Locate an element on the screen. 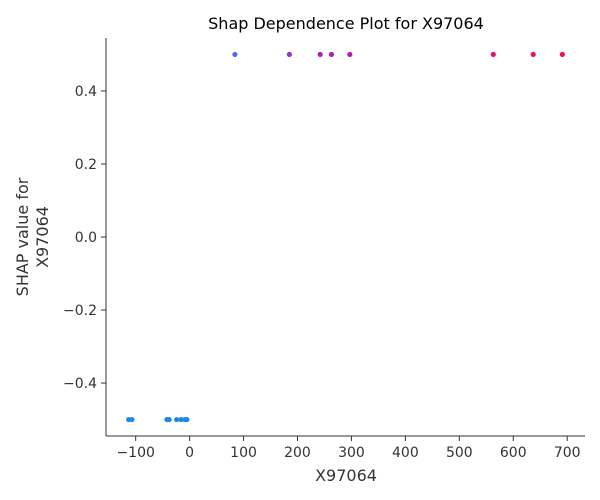 This screenshot has width=600, height=500. x-tick-label-6: 500 is located at coordinates (459, 453).